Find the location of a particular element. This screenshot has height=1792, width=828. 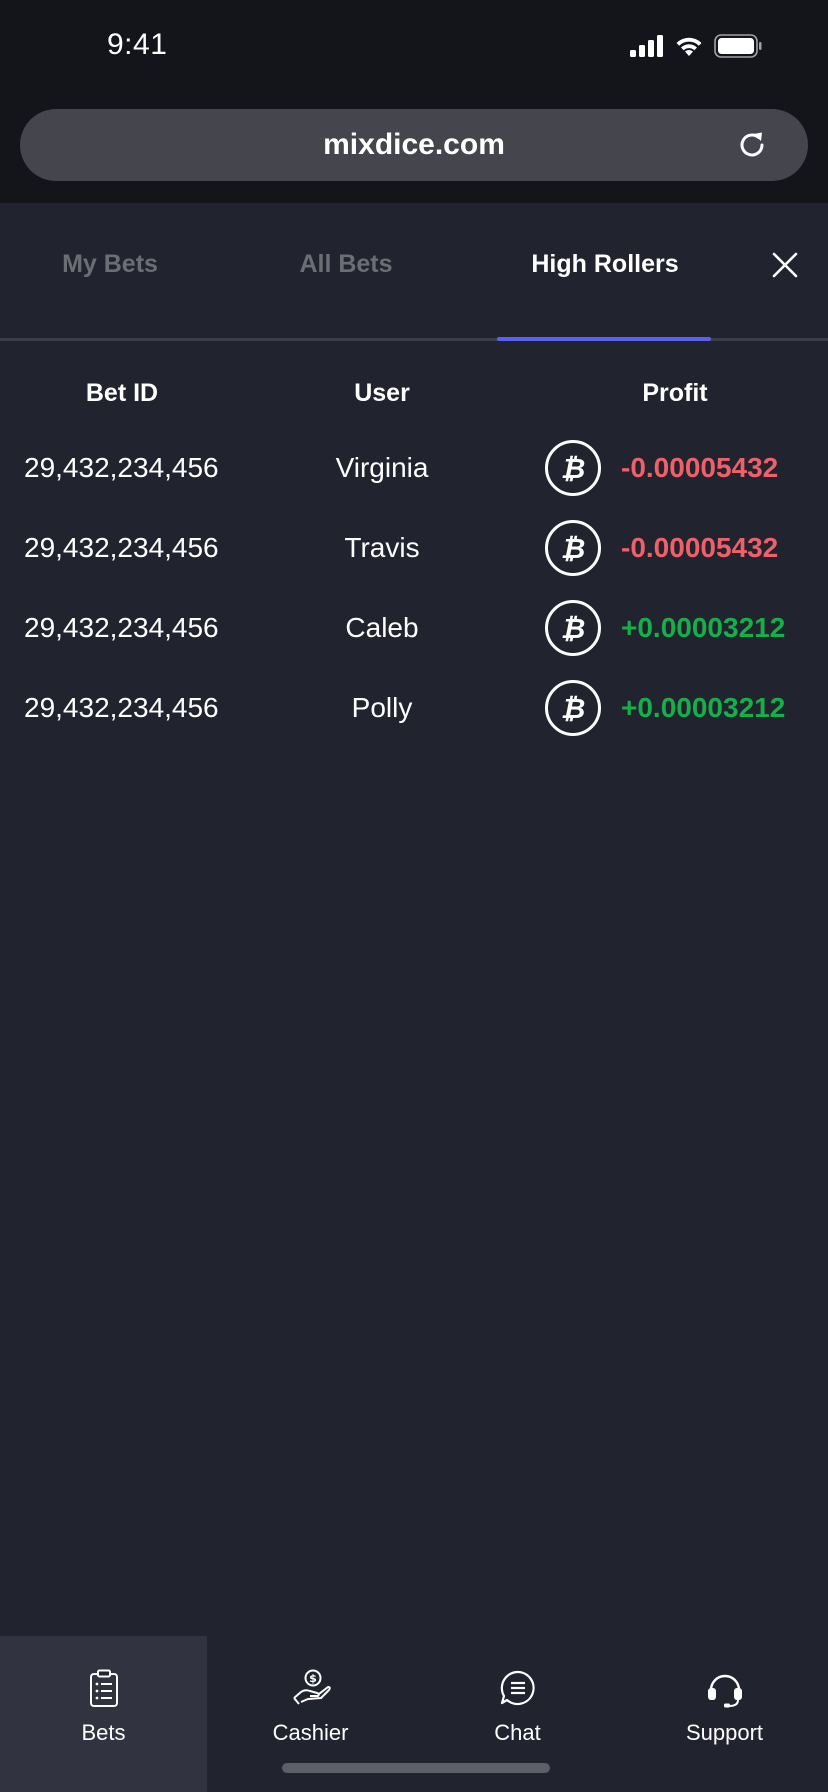

table-header: Bet ID User Profit is located at coordinates (414, 393).